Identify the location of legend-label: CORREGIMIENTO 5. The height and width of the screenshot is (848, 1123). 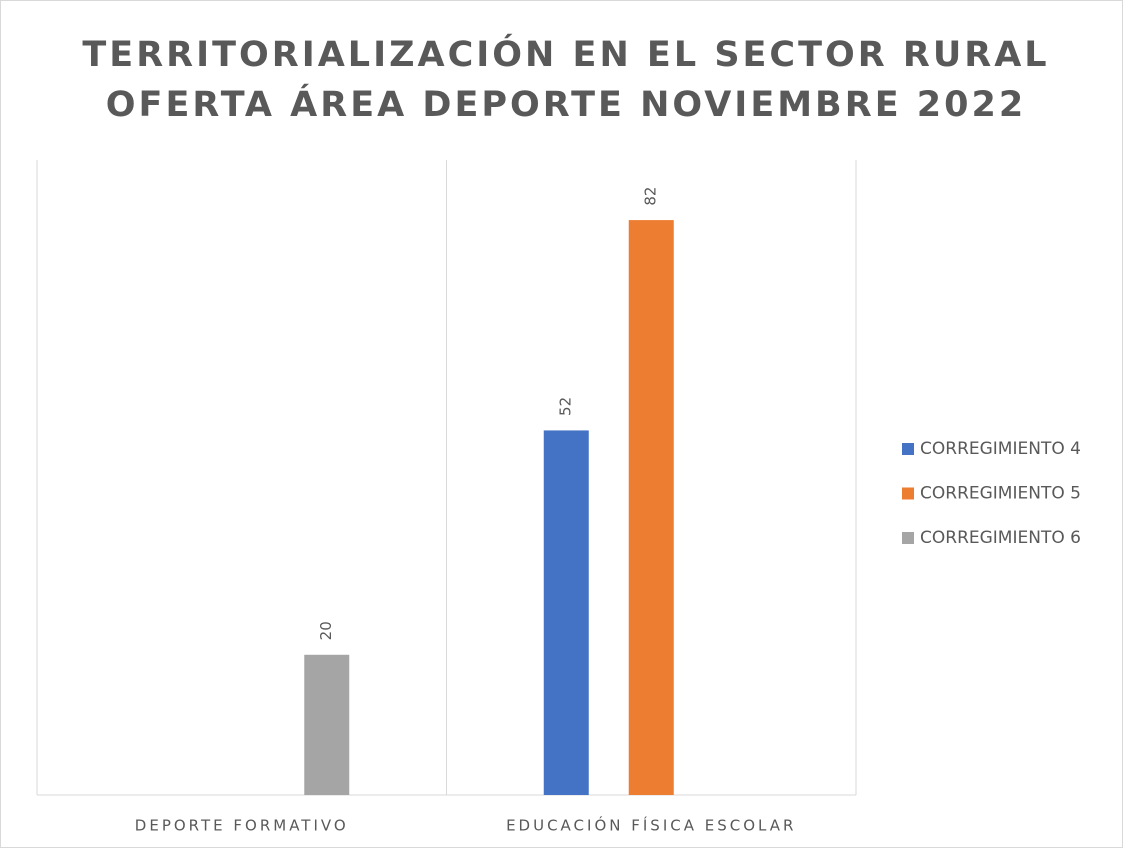
(1000, 494).